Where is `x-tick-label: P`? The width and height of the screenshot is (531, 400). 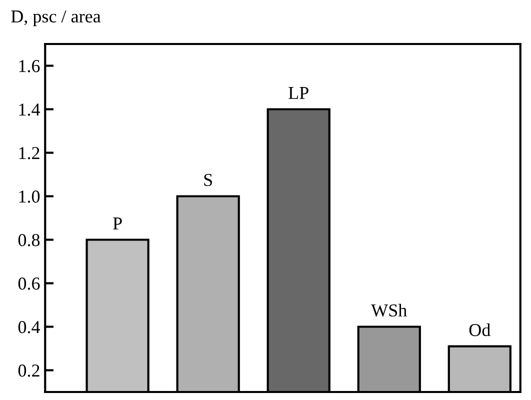
x-tick-label: P is located at coordinates (117, 224).